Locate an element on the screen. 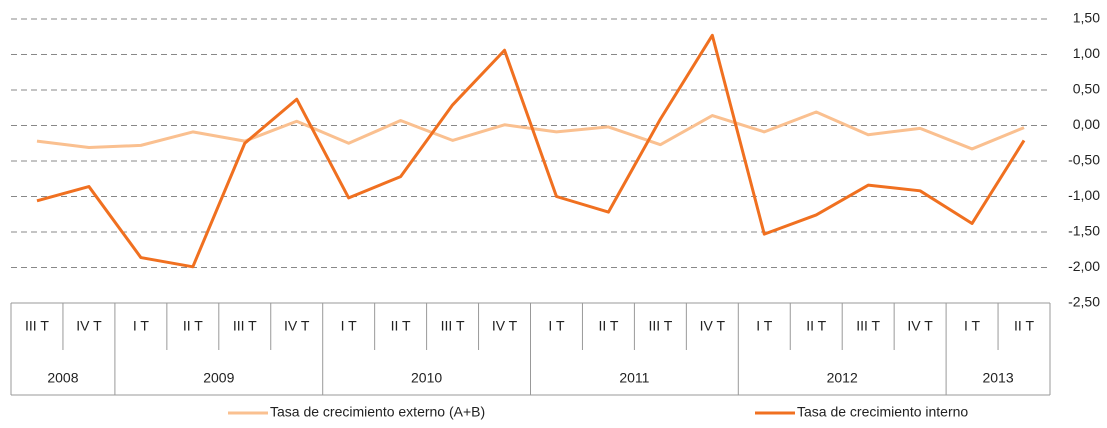 Image resolution: width=1107 pixels, height=428 pixels. x-group-label: 2010 is located at coordinates (426, 378).